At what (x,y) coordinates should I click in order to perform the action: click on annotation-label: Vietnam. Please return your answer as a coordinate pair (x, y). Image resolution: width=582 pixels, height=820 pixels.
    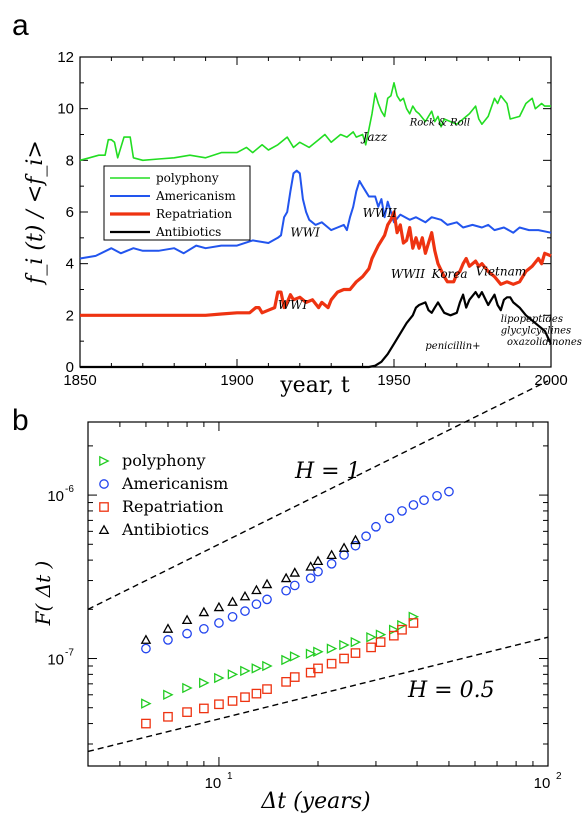
    Looking at the image, I should click on (501, 271).